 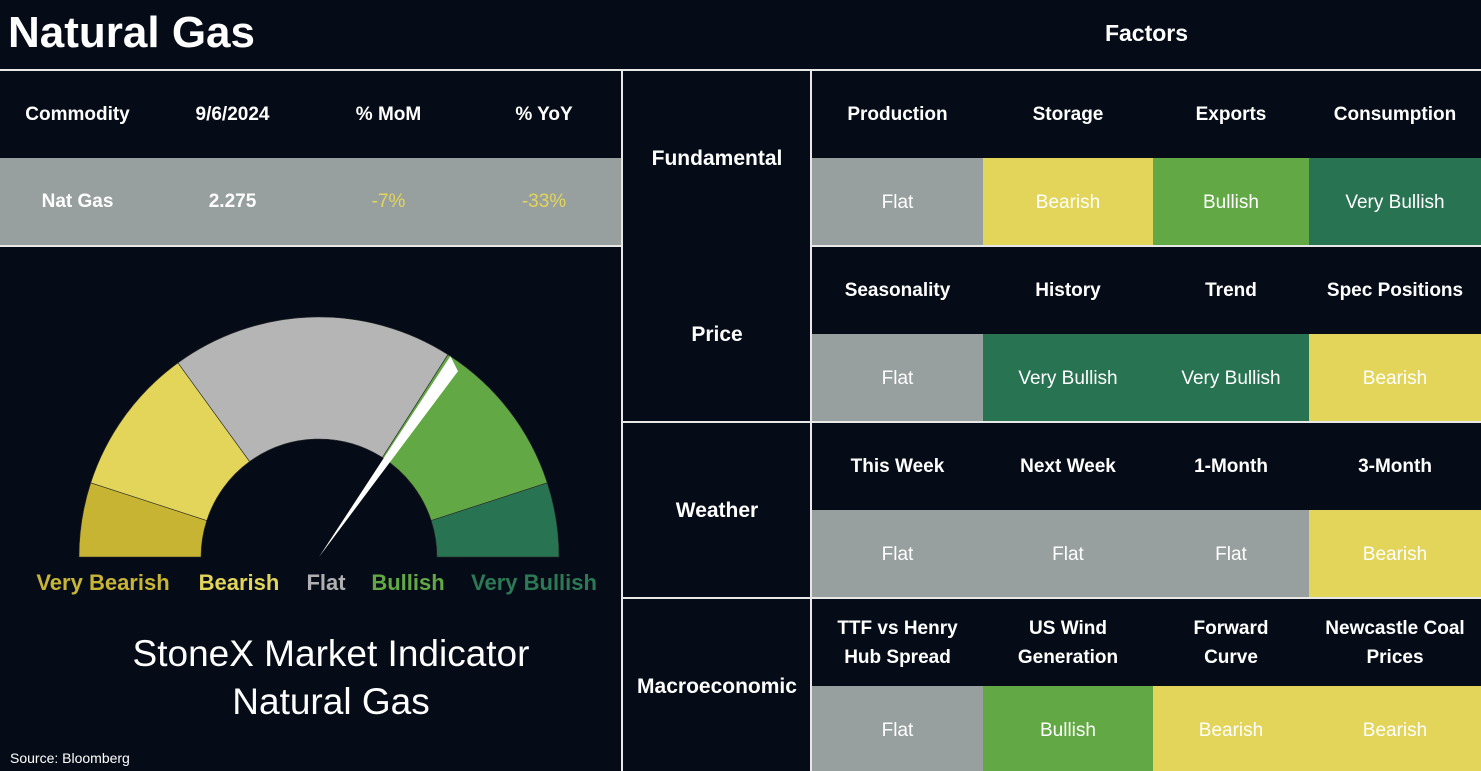 What do you see at coordinates (717, 158) in the screenshot?
I see `factor-group: Fundamental` at bounding box center [717, 158].